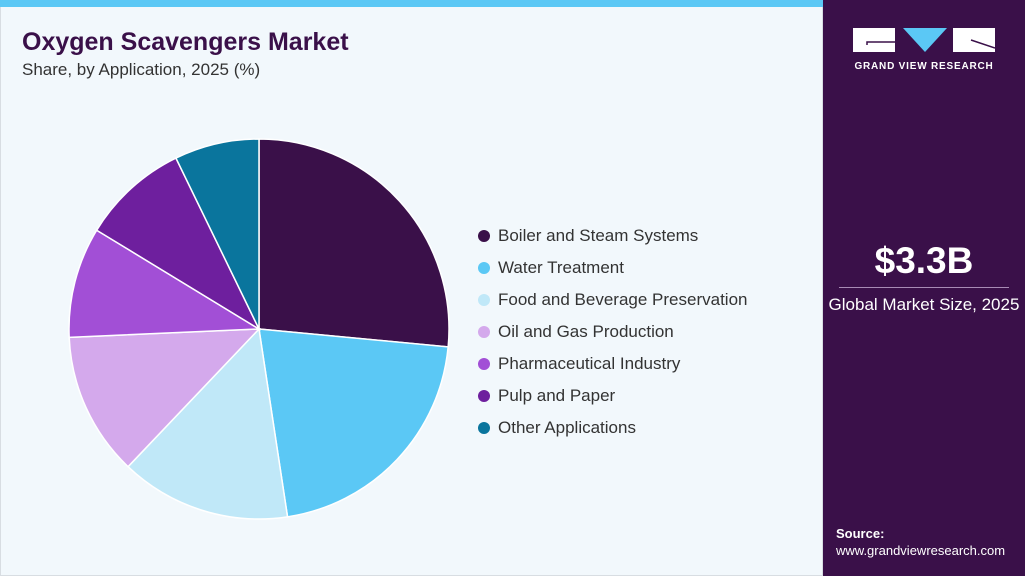 The width and height of the screenshot is (1025, 576). What do you see at coordinates (411, 3) in the screenshot?
I see `accent-bar` at bounding box center [411, 3].